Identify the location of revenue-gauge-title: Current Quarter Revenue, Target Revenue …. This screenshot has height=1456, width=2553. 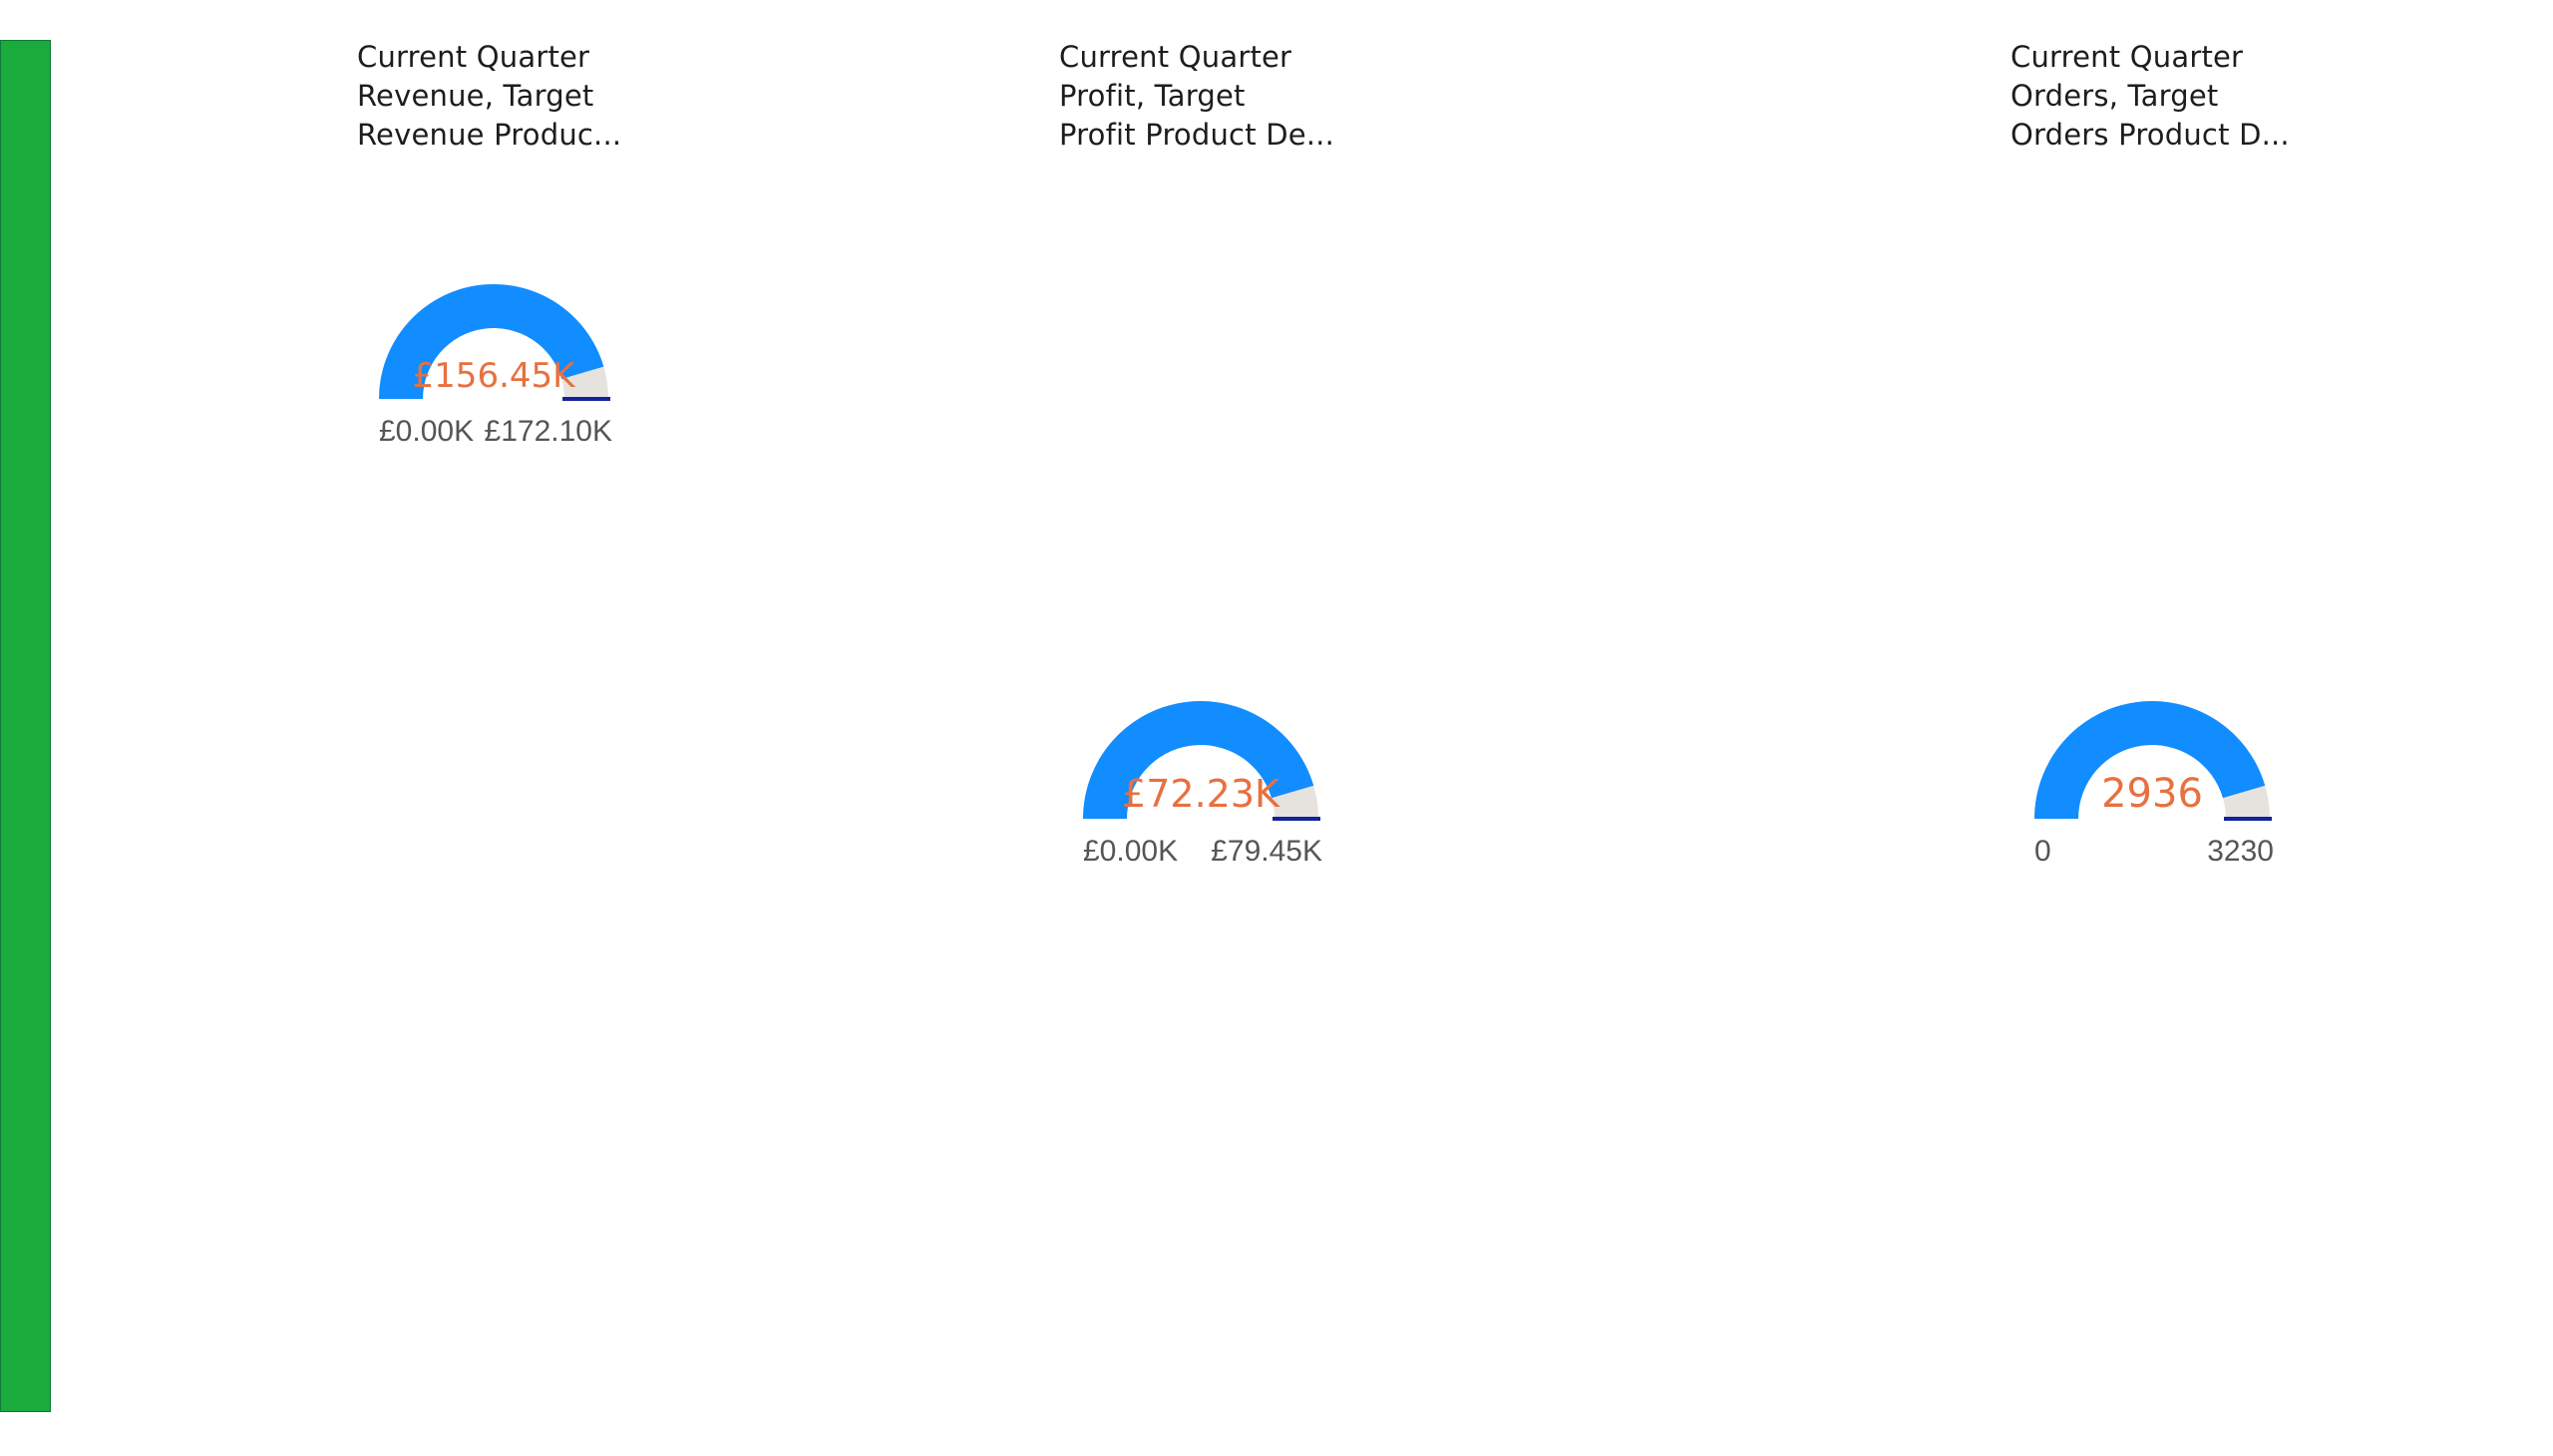
(567, 96).